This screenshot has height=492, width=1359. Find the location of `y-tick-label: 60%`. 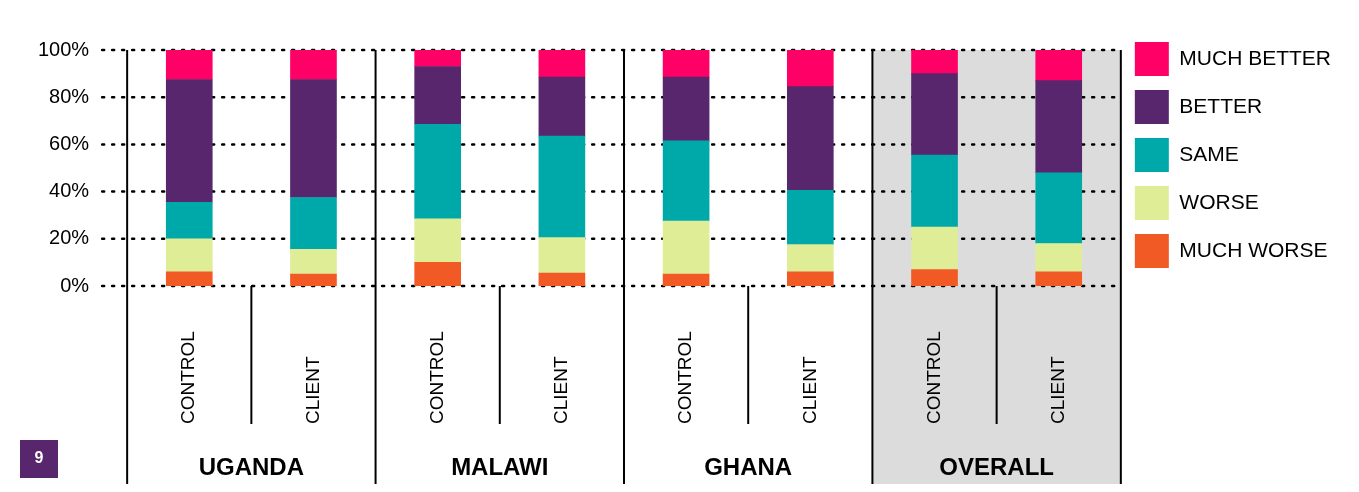

y-tick-label: 60% is located at coordinates (69, 142).